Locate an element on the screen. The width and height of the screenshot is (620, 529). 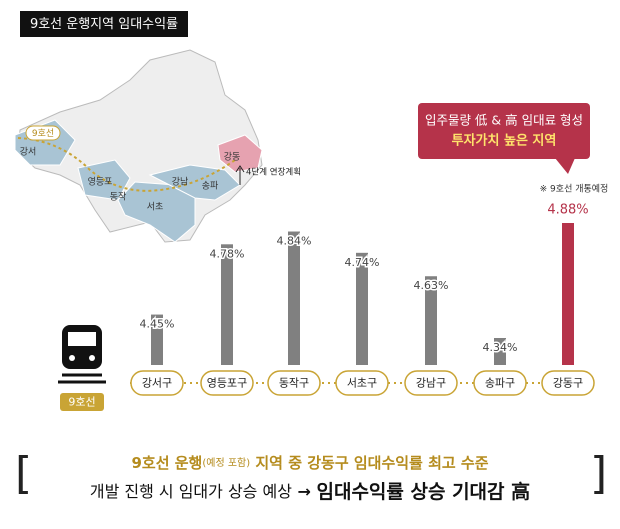
callout-pointer is located at coordinates (565, 166).